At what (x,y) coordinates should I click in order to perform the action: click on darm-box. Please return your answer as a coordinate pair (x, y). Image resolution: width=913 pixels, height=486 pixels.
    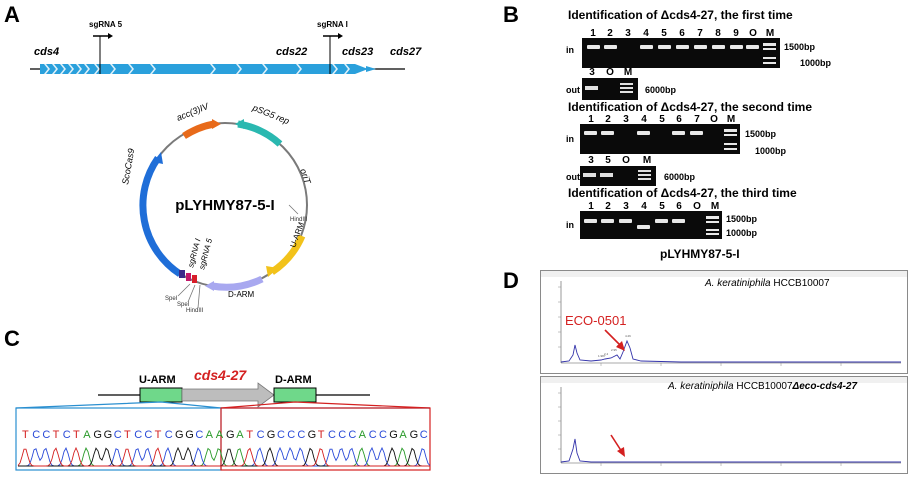
    Looking at the image, I should click on (295, 395).